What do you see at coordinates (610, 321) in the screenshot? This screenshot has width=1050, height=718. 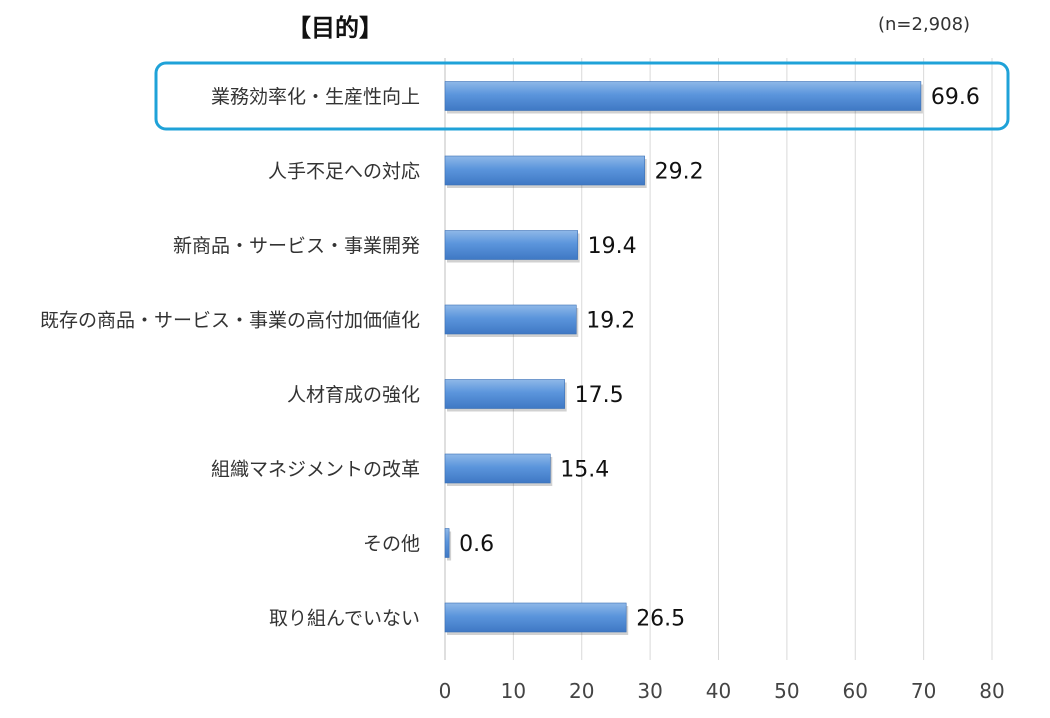 I see `data-label: 19.2` at bounding box center [610, 321].